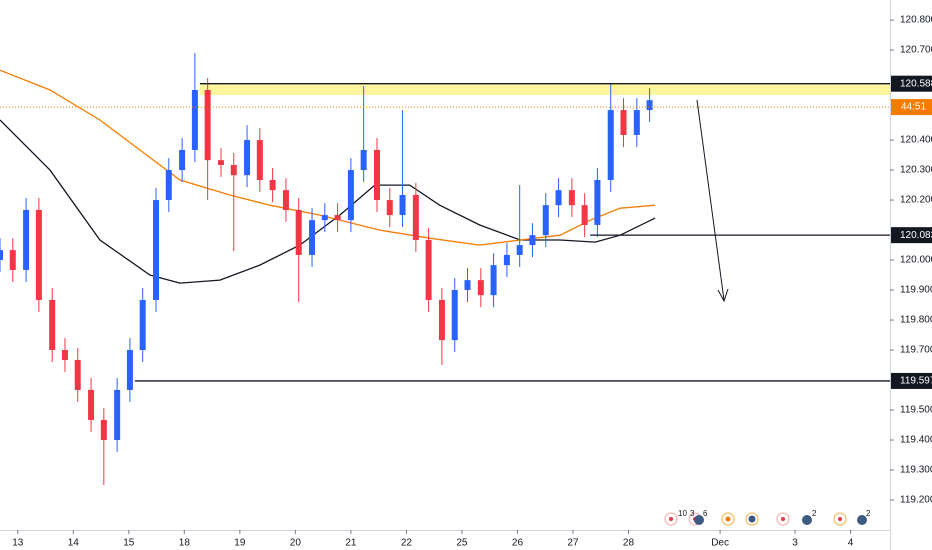  Describe the element at coordinates (916, 290) in the screenshot. I see `y-tick-label: 119.900` at that location.